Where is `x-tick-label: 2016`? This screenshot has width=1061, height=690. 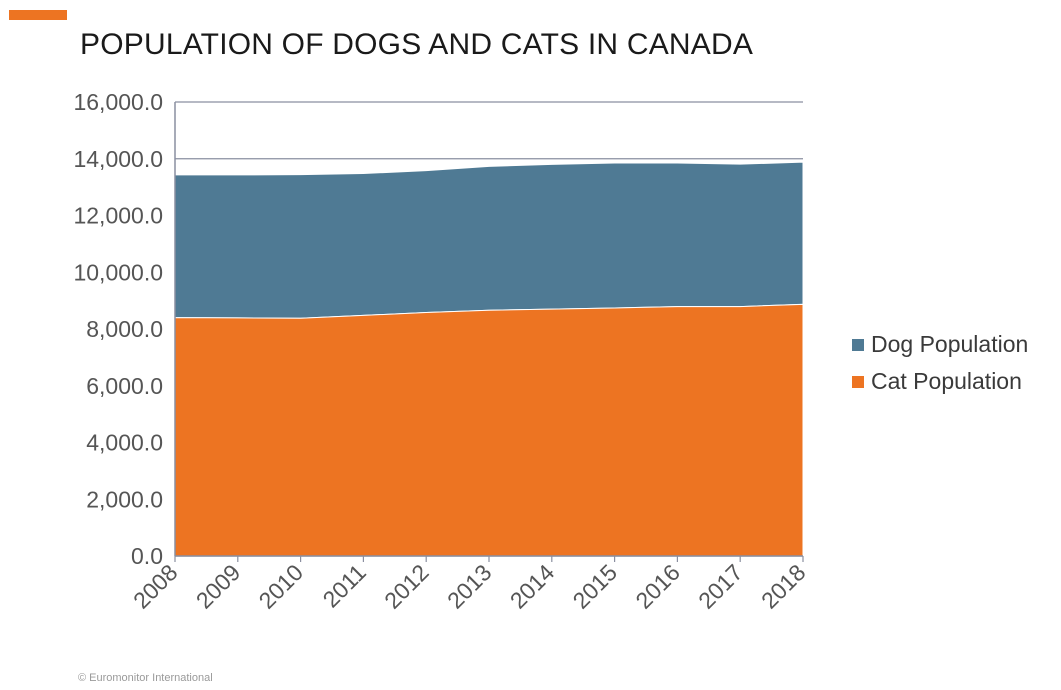 x-tick-label: 2016 is located at coordinates (657, 586).